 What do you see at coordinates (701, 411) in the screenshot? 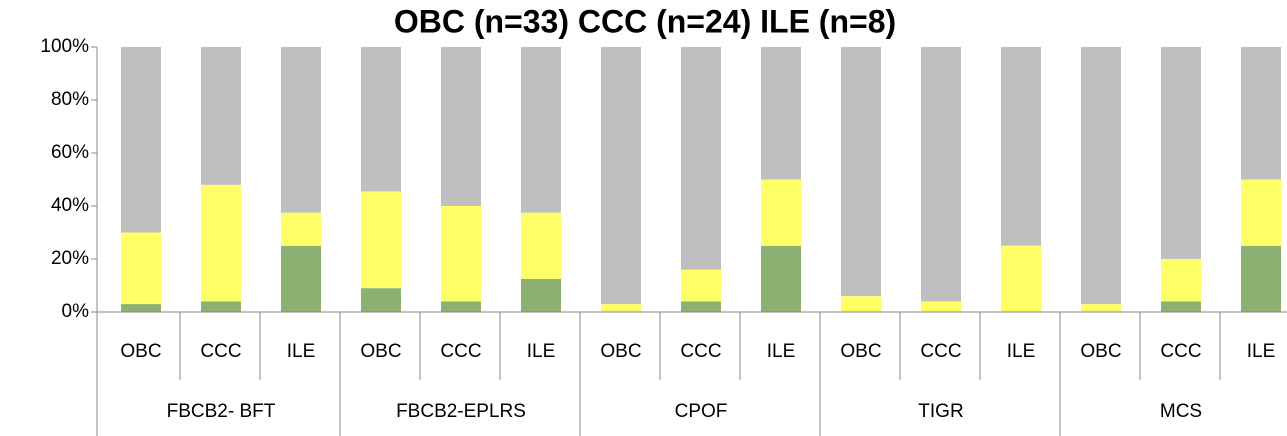
I see `group-label: CPOF` at bounding box center [701, 411].